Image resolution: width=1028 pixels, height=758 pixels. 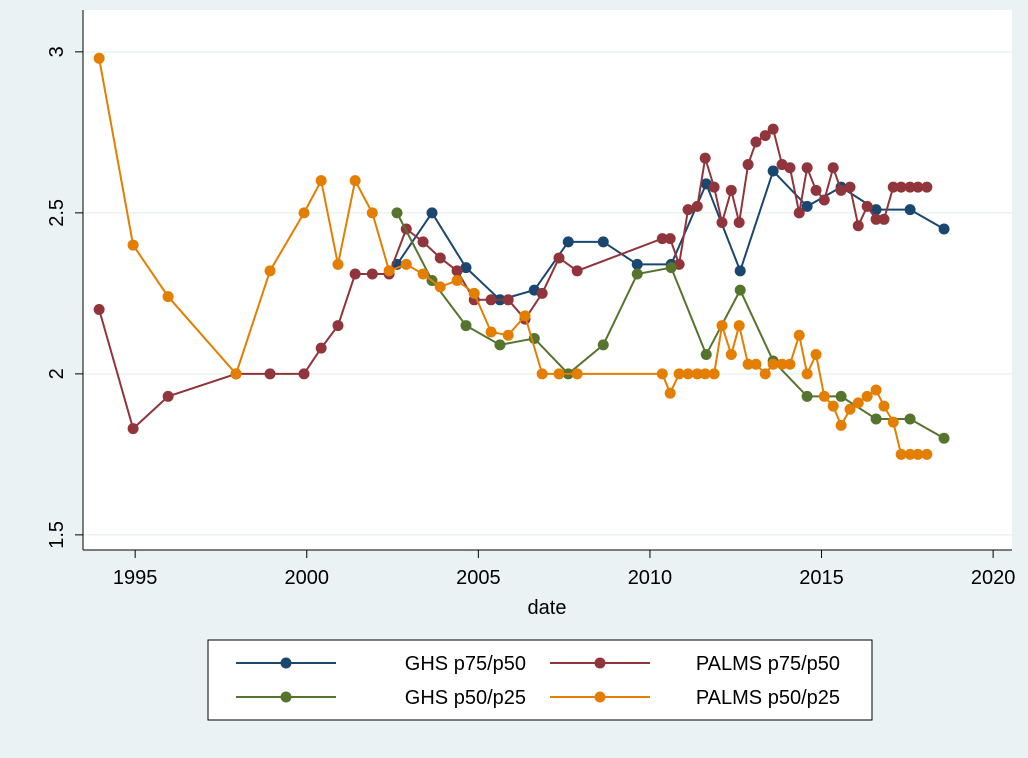 I want to click on y-tick-label: 2, so click(x=57, y=373).